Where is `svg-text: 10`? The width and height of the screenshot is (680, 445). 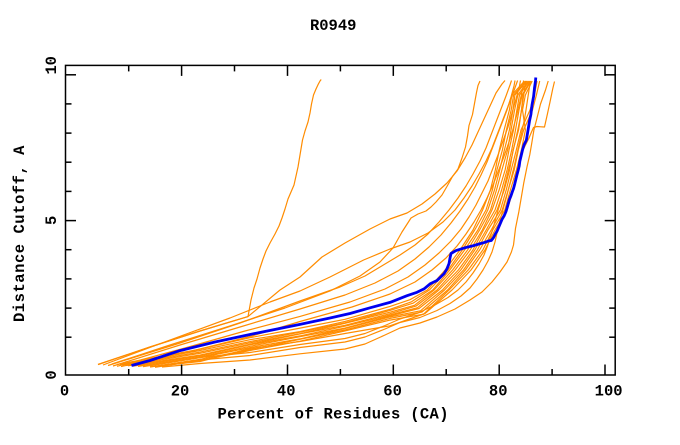
svg-text: 10 is located at coordinates (52, 65).